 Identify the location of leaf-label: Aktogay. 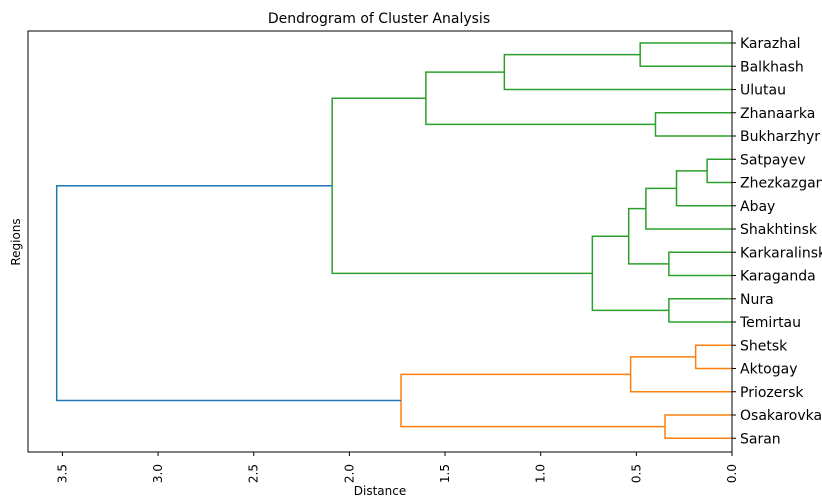
(769, 370).